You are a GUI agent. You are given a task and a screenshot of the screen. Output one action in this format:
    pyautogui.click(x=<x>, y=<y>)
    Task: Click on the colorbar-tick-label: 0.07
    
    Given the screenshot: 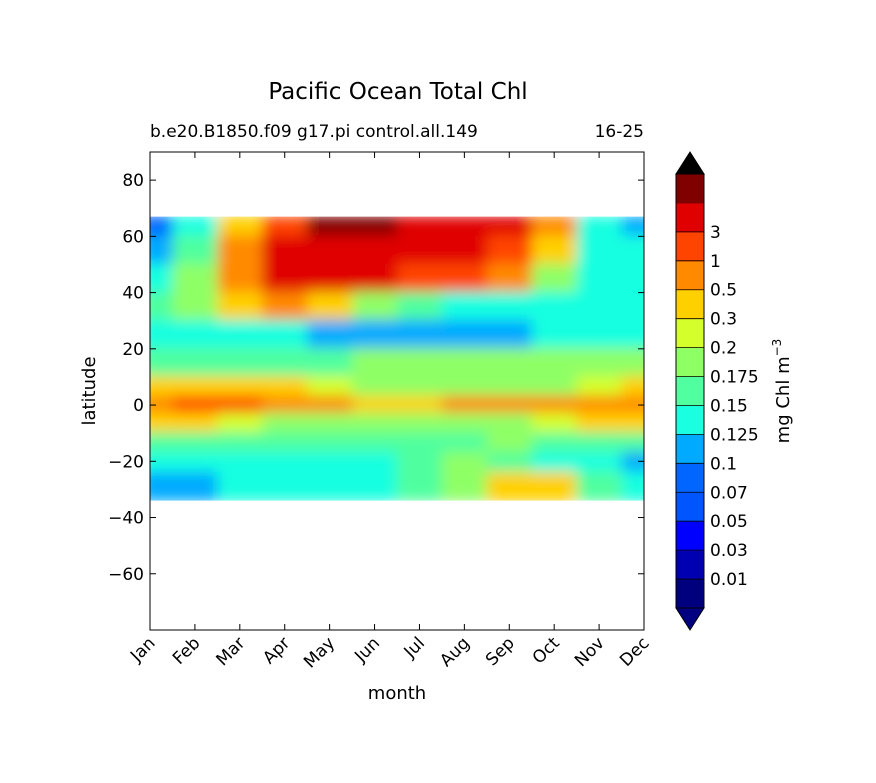 What is the action you would take?
    pyautogui.click(x=729, y=493)
    